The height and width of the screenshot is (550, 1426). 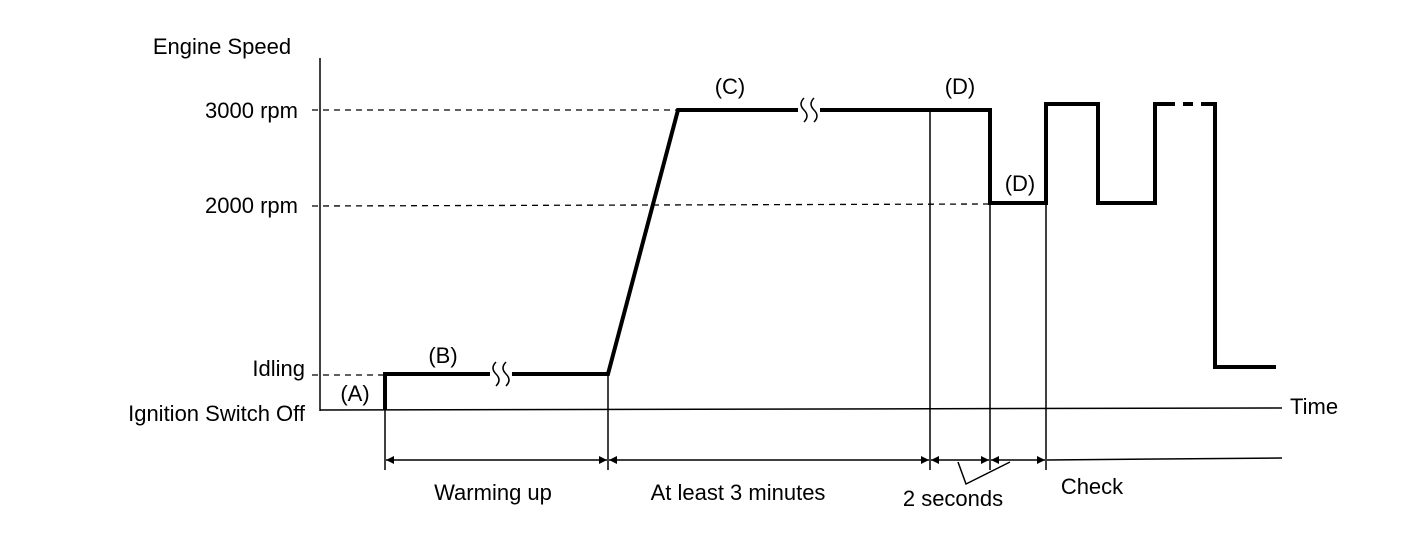 What do you see at coordinates (1240, 235) in the screenshot?
I see `speed-profile-end` at bounding box center [1240, 235].